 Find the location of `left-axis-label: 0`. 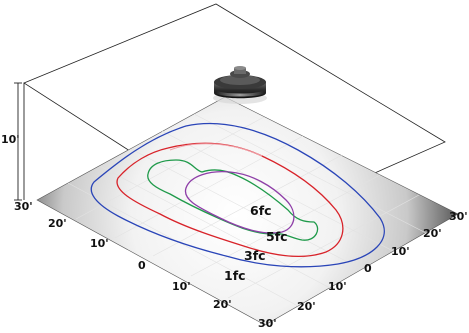

left-axis-label: 0 is located at coordinates (142, 265).